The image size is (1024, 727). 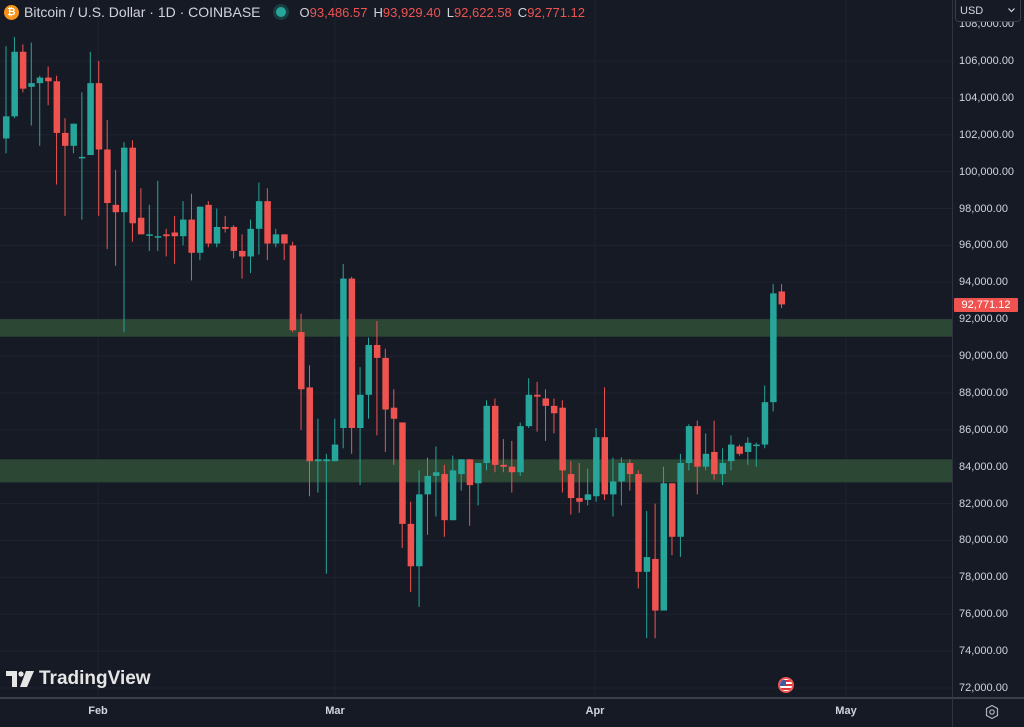 What do you see at coordinates (78, 679) in the screenshot?
I see `tradingview-logo: TradingView` at bounding box center [78, 679].